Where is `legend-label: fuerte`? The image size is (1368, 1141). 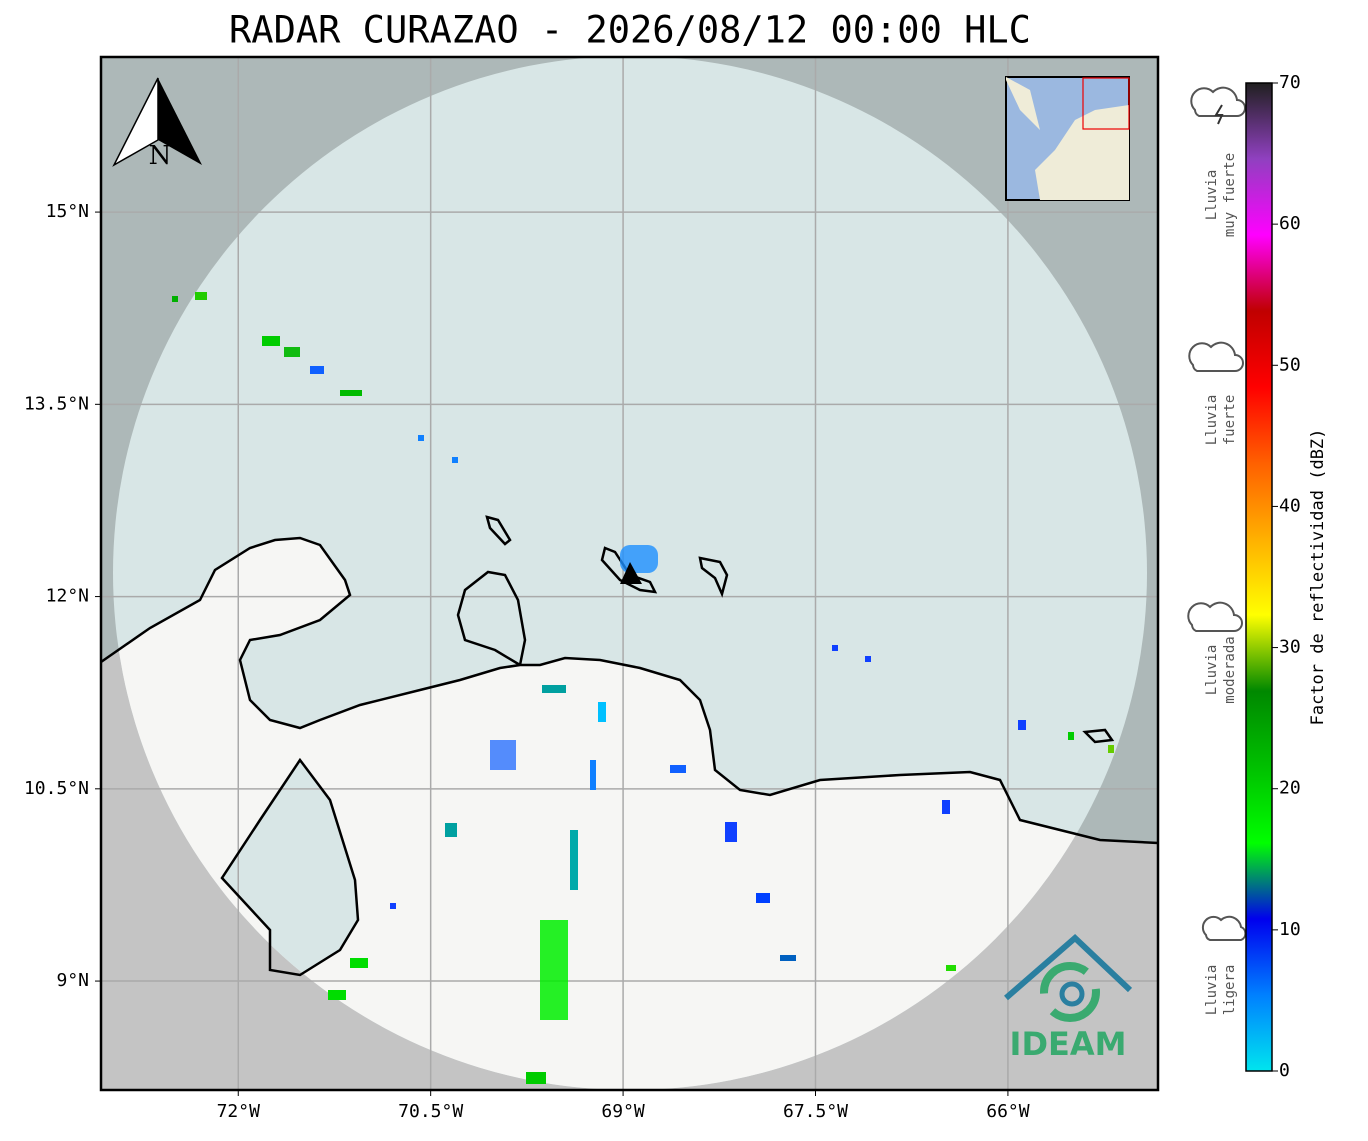
legend-label: fuerte is located at coordinates (1230, 420).